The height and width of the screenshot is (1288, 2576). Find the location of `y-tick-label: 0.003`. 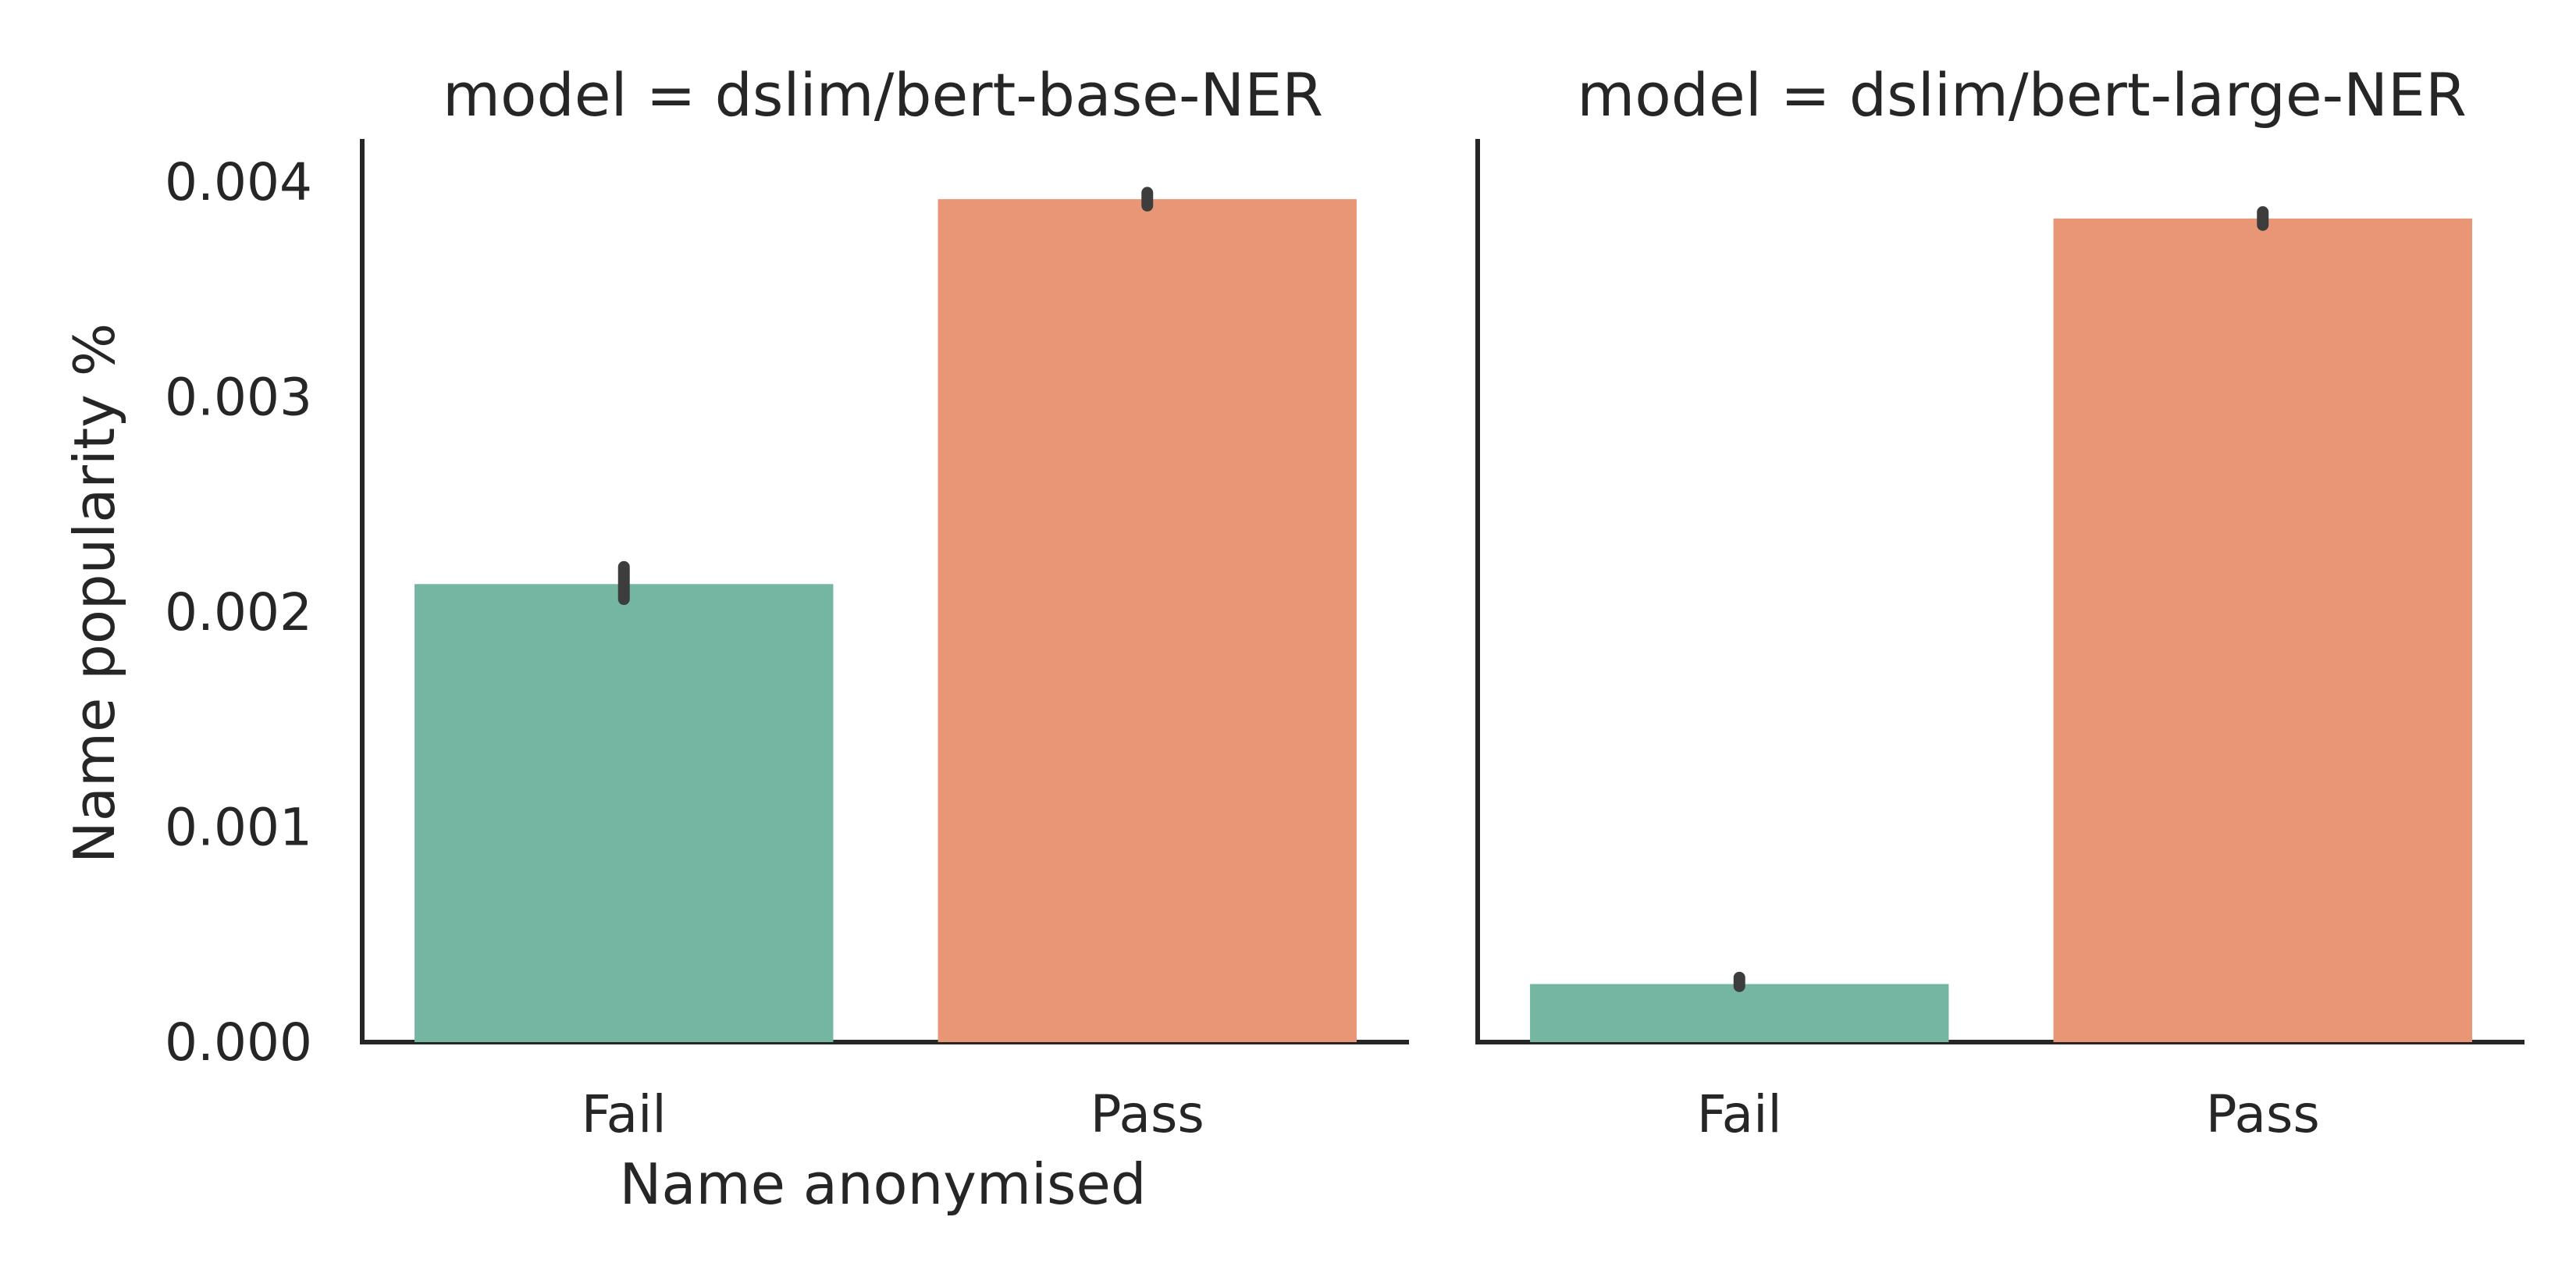

y-tick-label: 0.003 is located at coordinates (238, 398).